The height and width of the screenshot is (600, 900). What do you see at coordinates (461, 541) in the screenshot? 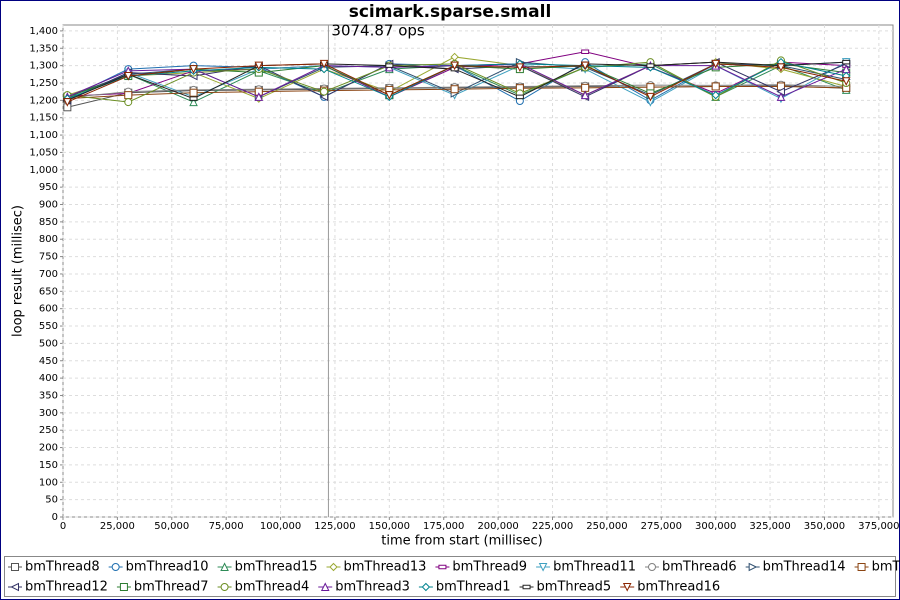
I see `x-axis-label: time from start (millisec)` at bounding box center [461, 541].